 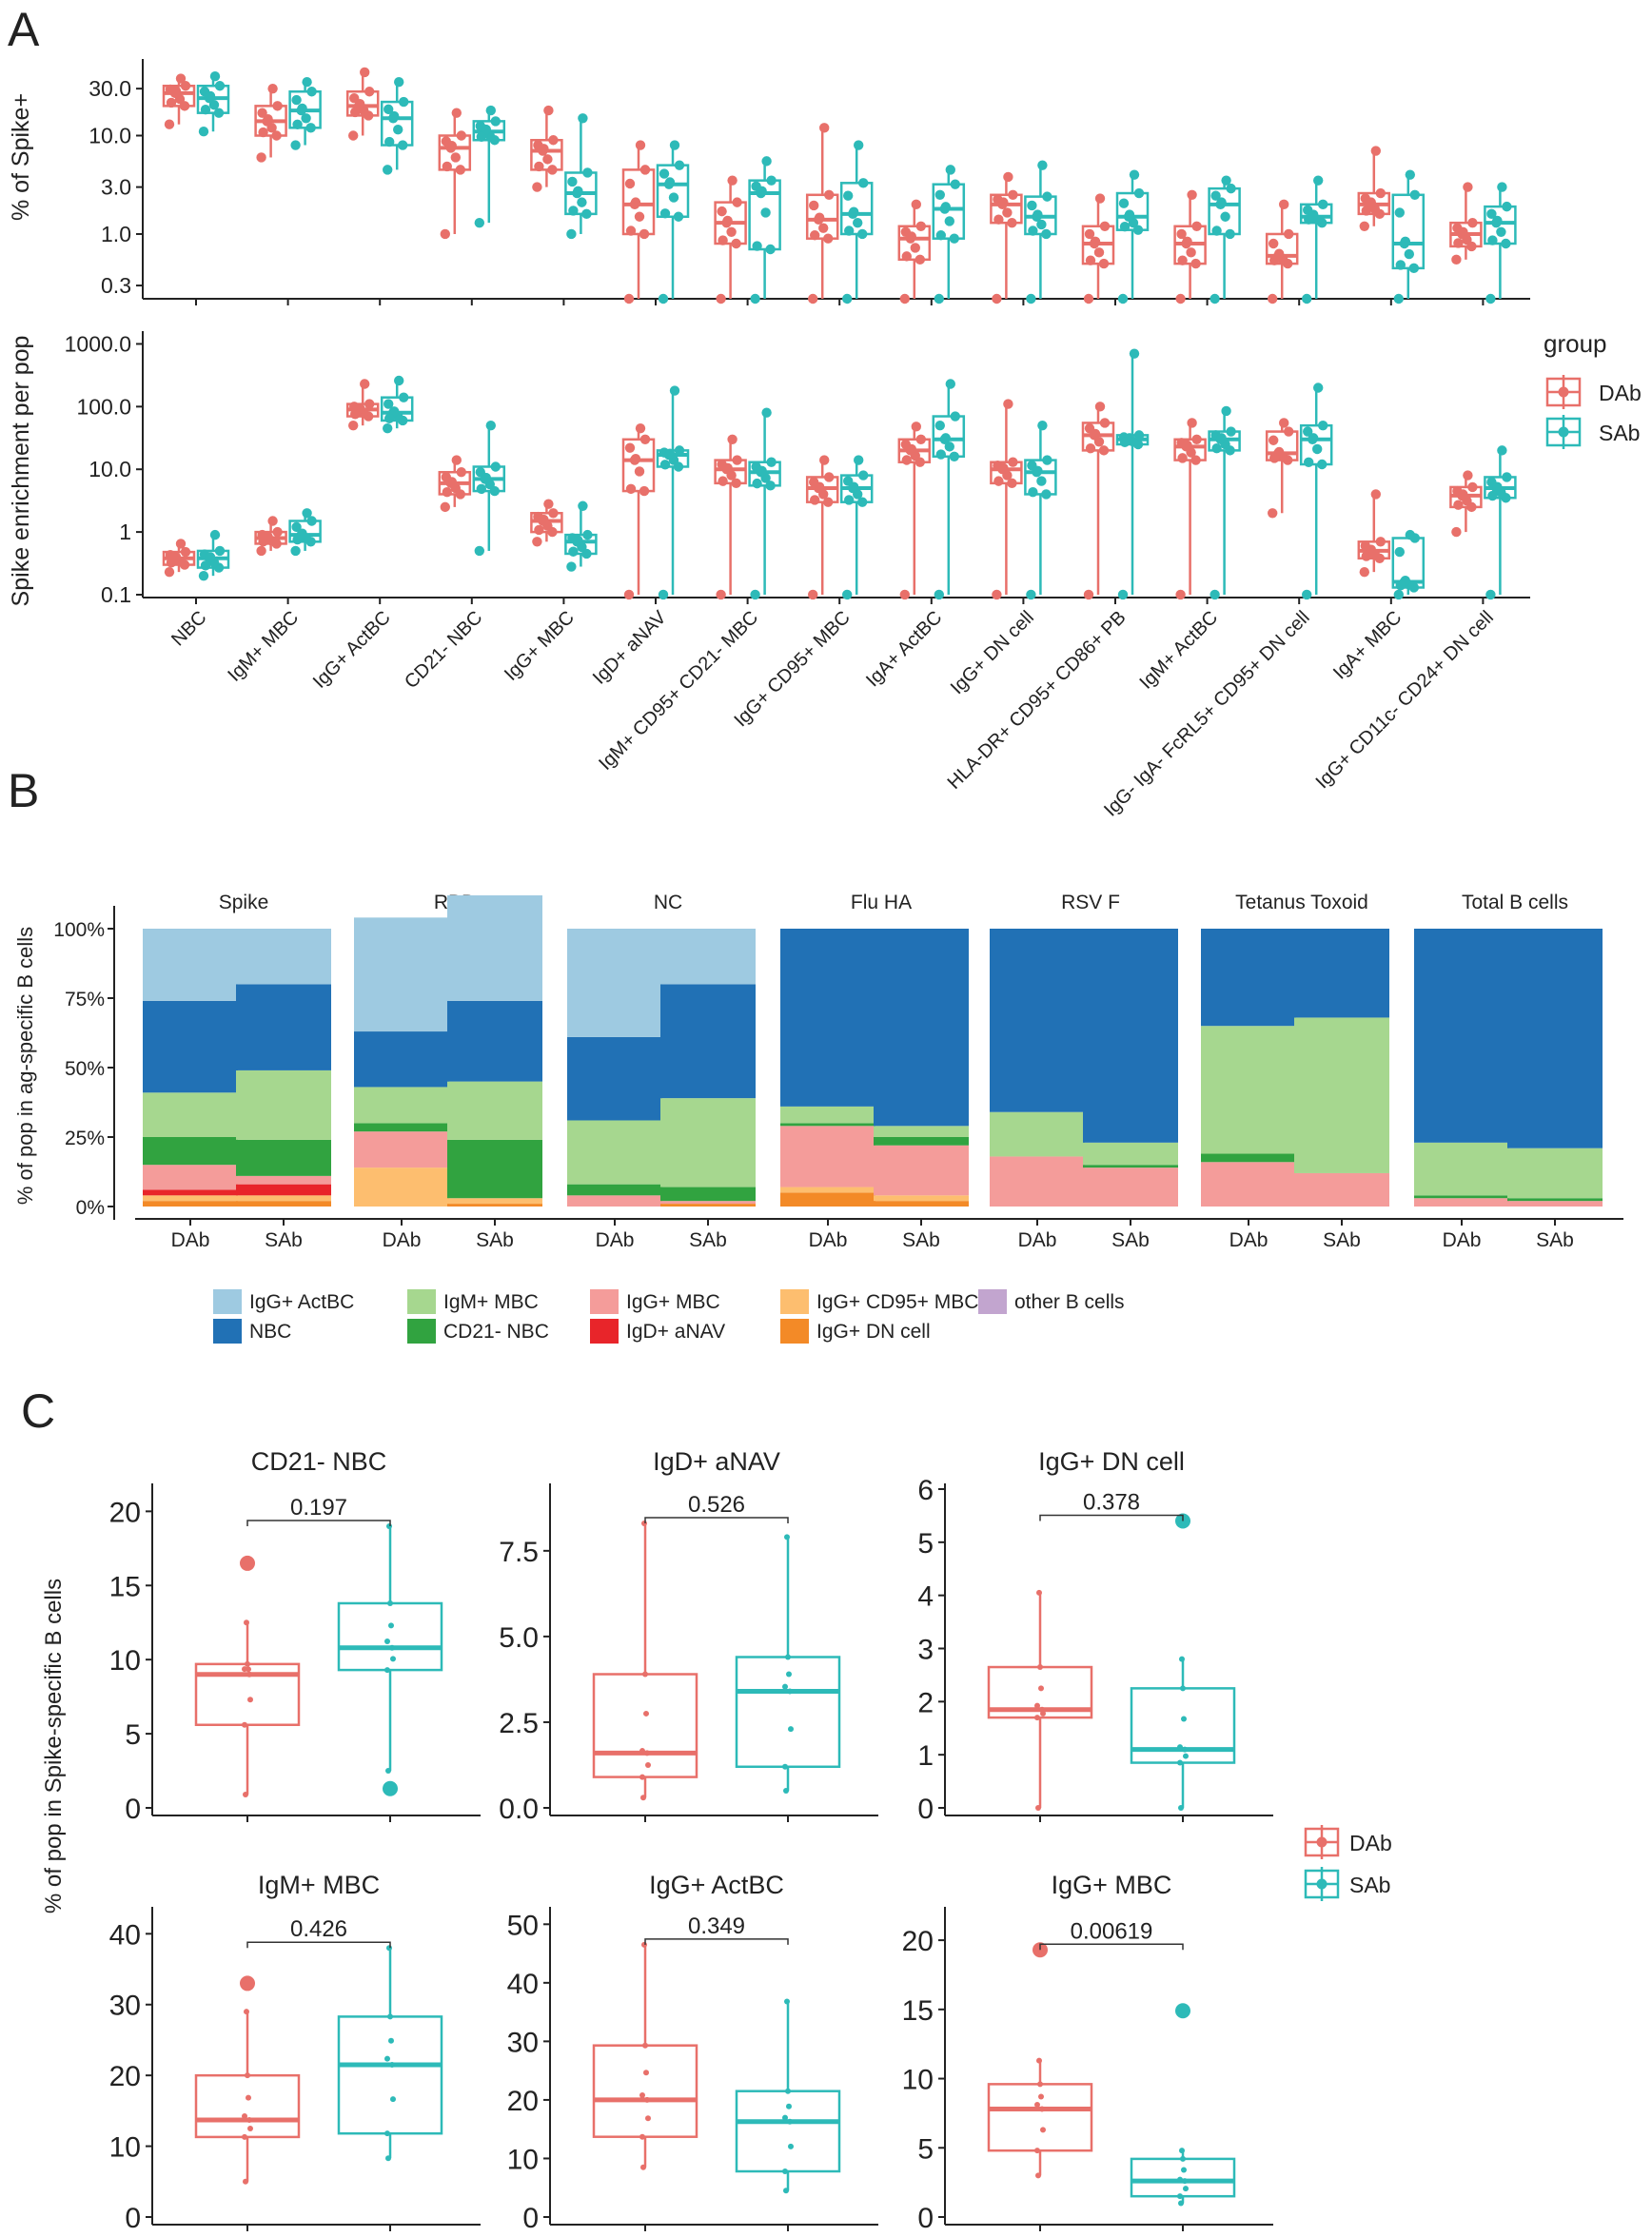 I want to click on panel-a-top-box-dab, so click(x=1374, y=188).